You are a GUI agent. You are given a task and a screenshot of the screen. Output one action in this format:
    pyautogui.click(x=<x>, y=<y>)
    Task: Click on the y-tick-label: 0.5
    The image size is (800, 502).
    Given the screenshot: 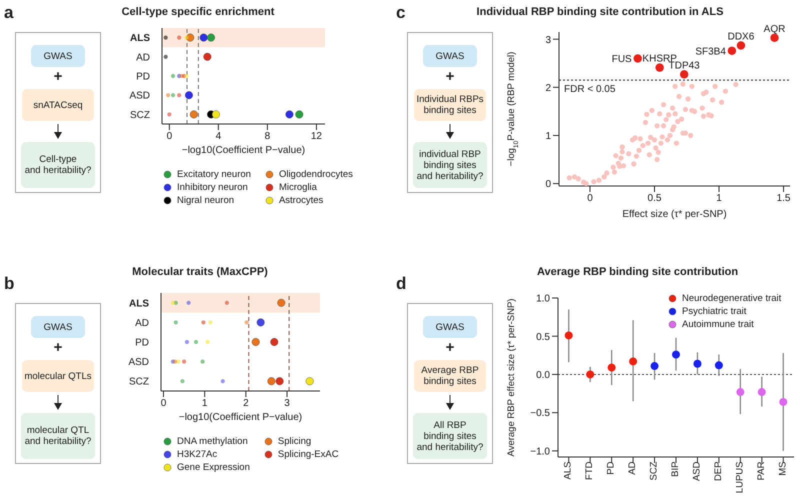 What is the action you would take?
    pyautogui.click(x=543, y=337)
    